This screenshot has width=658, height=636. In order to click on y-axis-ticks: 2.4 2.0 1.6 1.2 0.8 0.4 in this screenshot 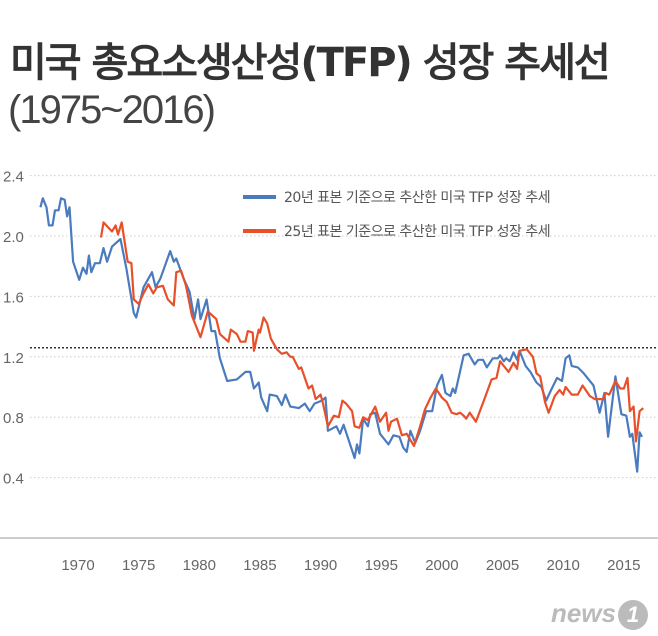, I will do `click(13, 328)`.